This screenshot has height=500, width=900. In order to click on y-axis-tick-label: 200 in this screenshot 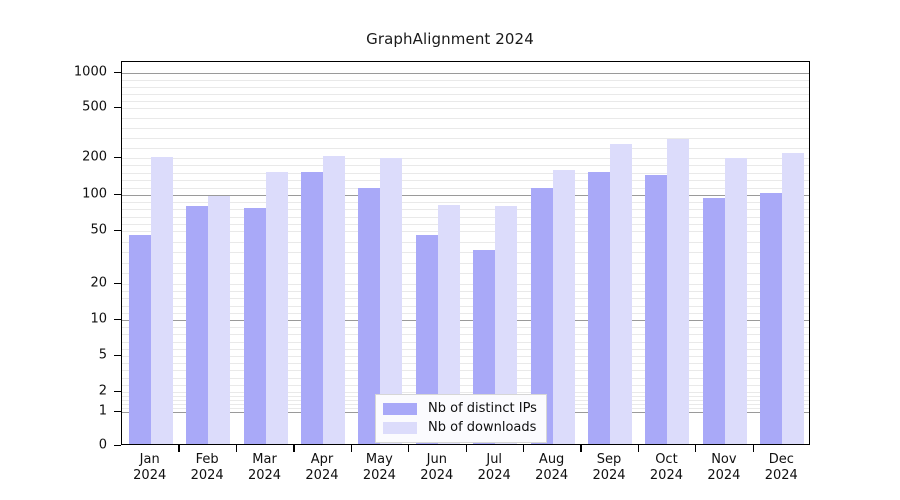, I will do `click(94, 157)`.